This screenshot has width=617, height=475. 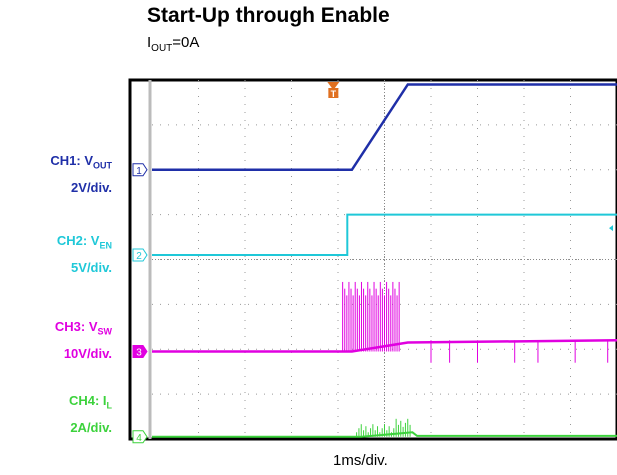 I want to click on ch3-name: CH3: V, so click(x=76, y=326).